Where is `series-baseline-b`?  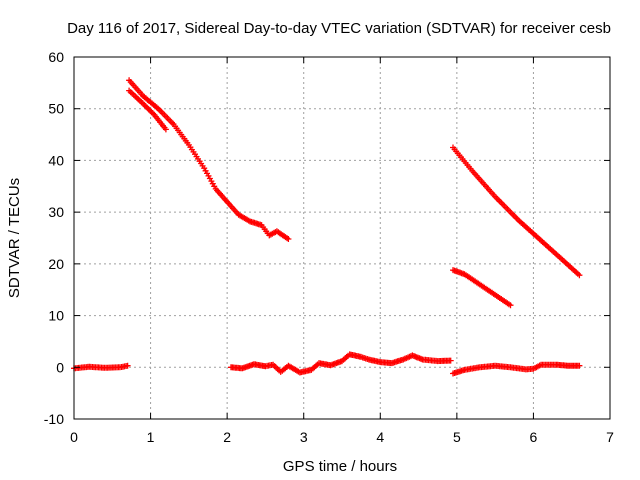 series-baseline-b is located at coordinates (341, 363).